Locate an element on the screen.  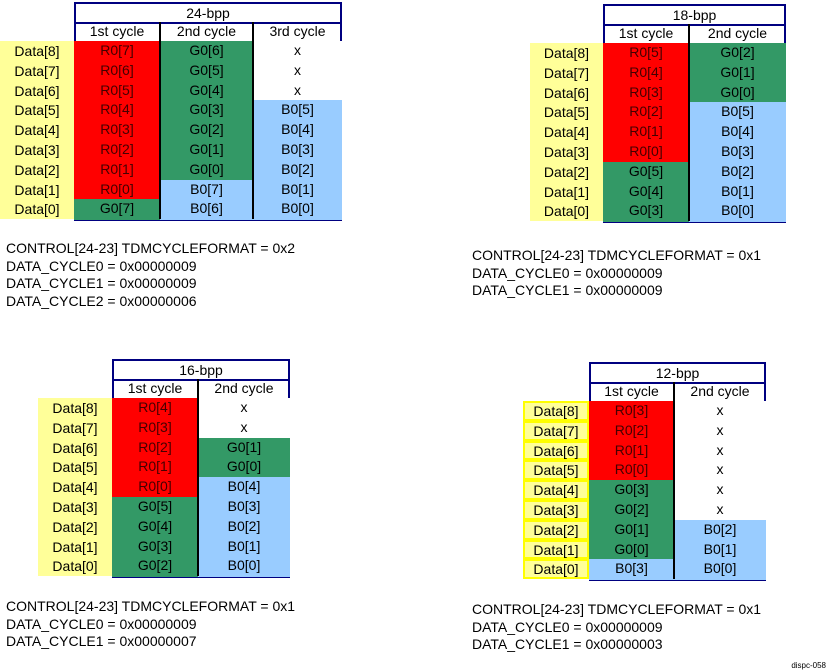
table-title: 18-bpp is located at coordinates (694, 16).